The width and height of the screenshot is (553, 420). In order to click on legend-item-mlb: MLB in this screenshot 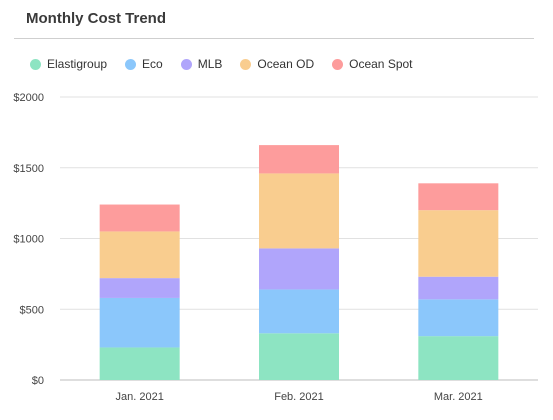, I will do `click(201, 64)`.